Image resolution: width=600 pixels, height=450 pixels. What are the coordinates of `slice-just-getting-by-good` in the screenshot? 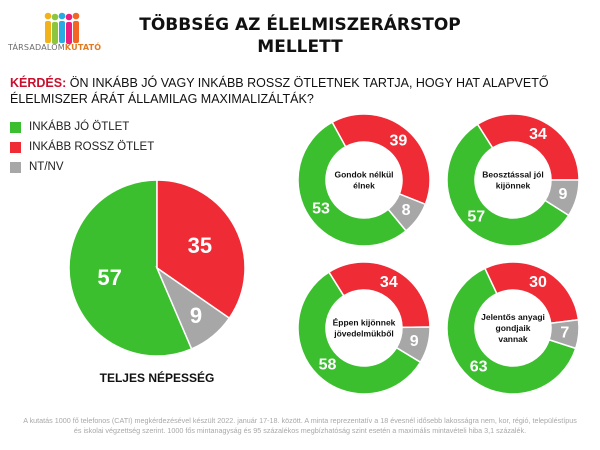 It's located at (359, 333).